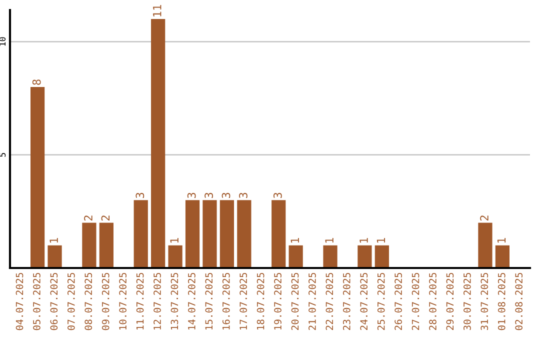 This screenshot has width=540, height=340. Describe the element at coordinates (71, 301) in the screenshot. I see `x-tick-label: 07.07.2025` at that location.